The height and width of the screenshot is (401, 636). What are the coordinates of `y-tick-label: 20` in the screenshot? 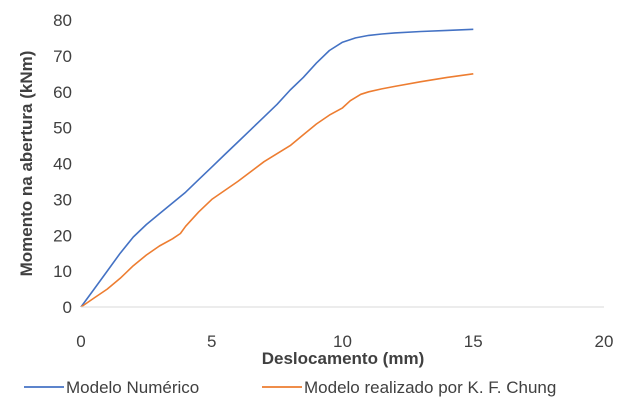 It's located at (62, 235).